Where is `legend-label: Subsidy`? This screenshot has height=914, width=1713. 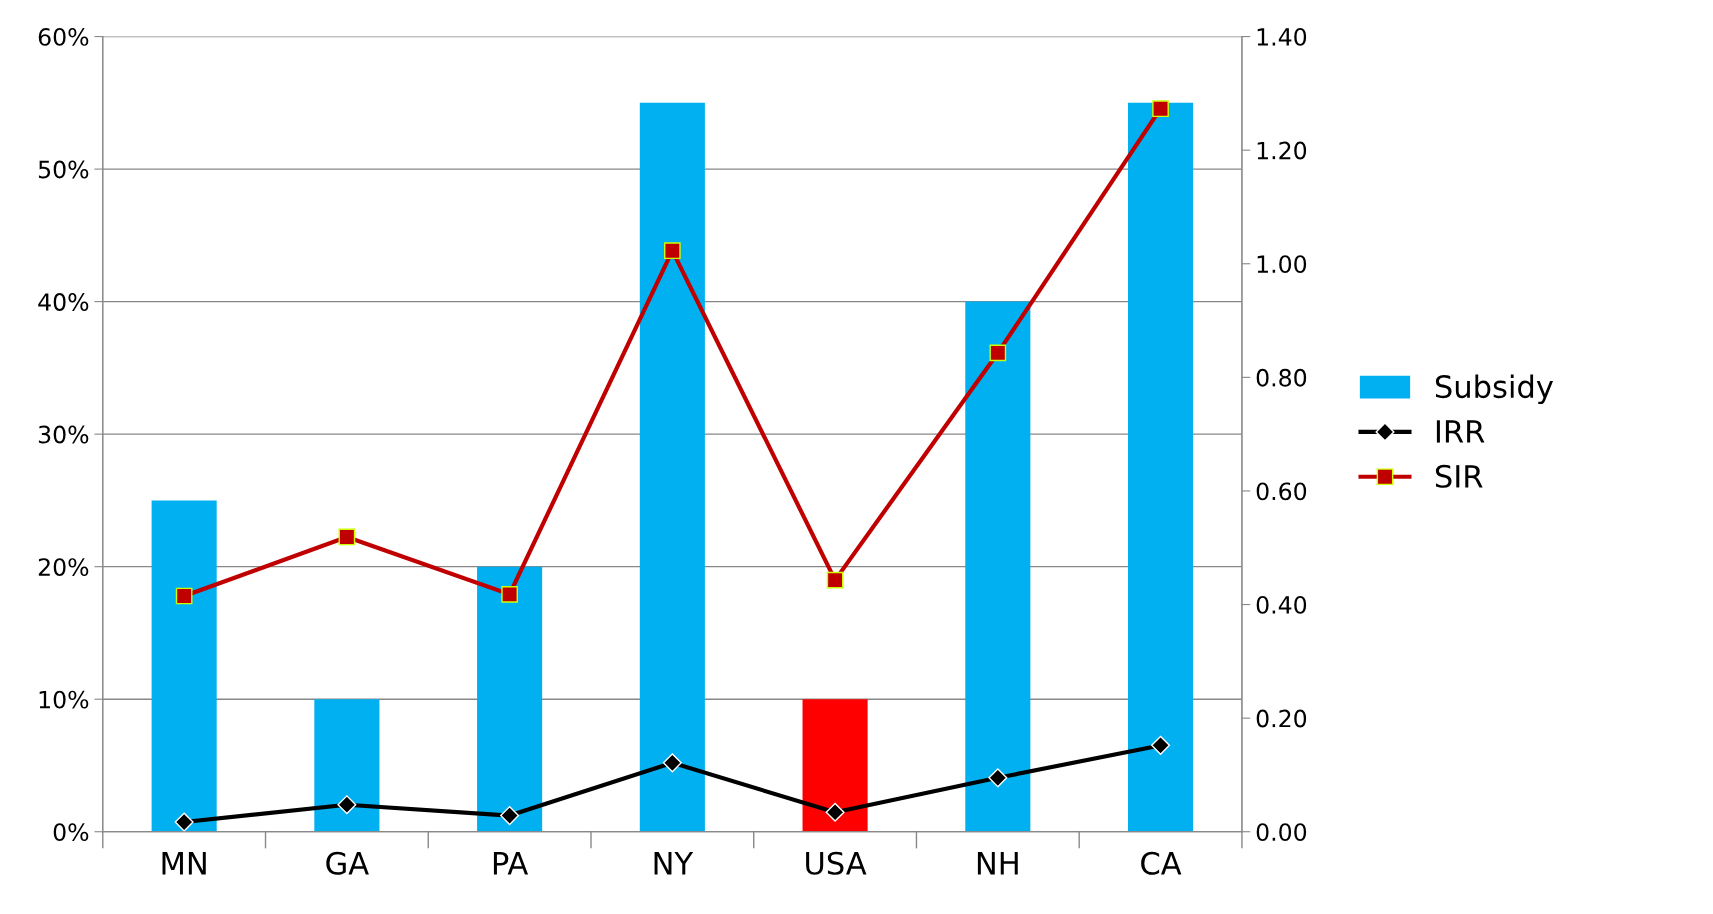 legend-label: Subsidy is located at coordinates (1494, 389).